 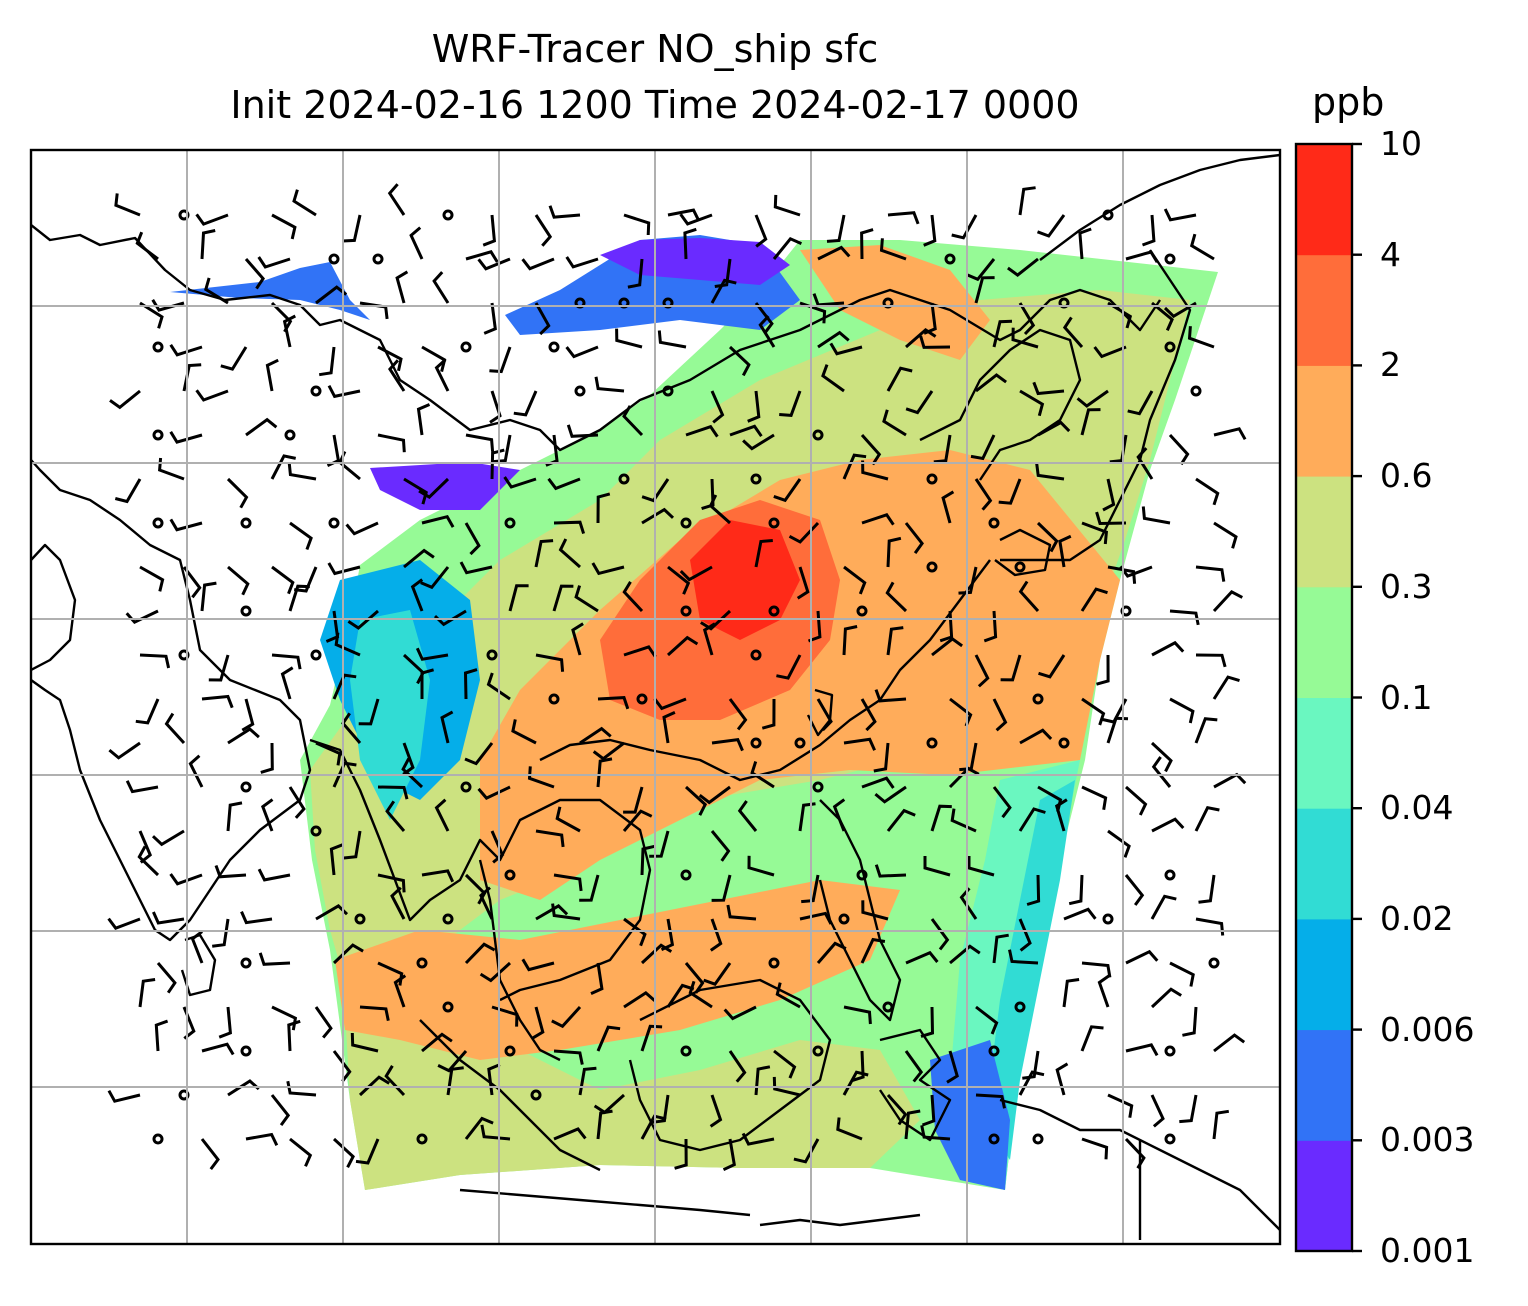 What do you see at coordinates (1328, 697) in the screenshot?
I see `colorbar` at bounding box center [1328, 697].